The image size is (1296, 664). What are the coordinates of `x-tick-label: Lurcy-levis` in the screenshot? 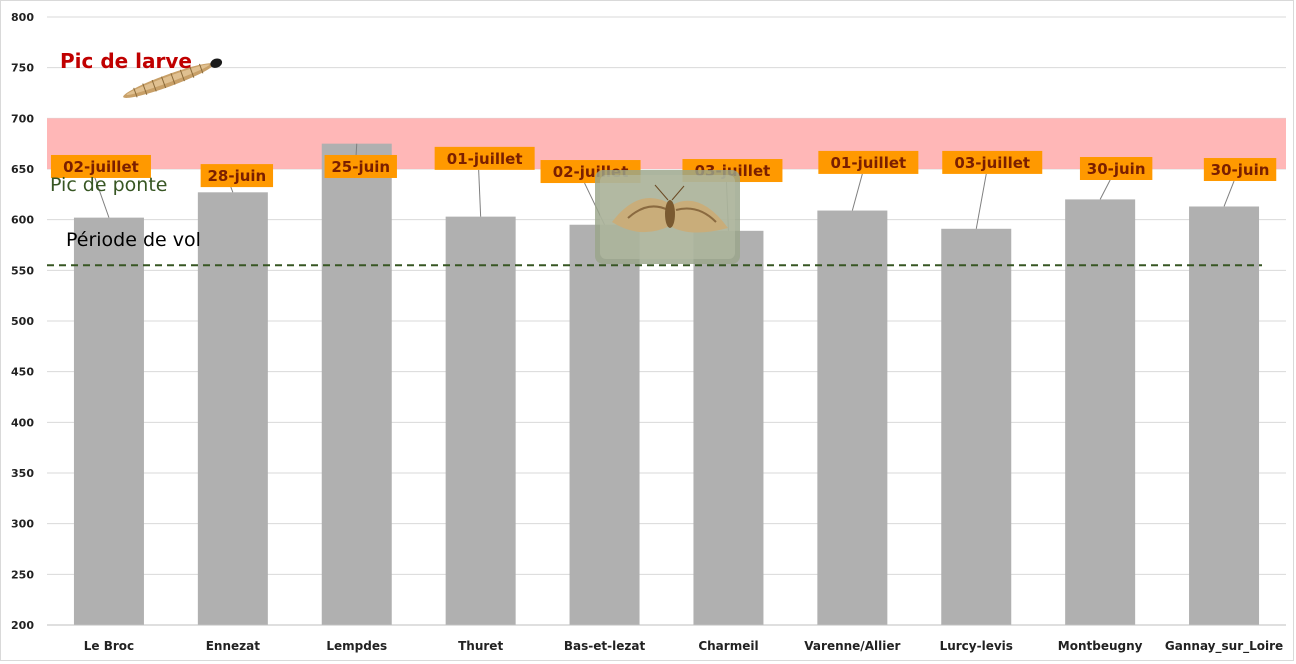 It's located at (976, 646).